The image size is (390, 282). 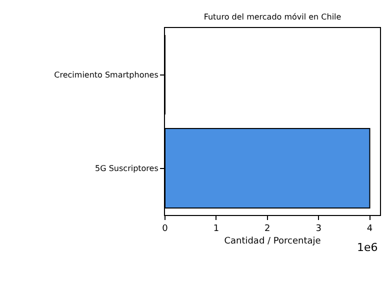 What do you see at coordinates (165, 229) in the screenshot?
I see `x-tick-label: 0` at bounding box center [165, 229].